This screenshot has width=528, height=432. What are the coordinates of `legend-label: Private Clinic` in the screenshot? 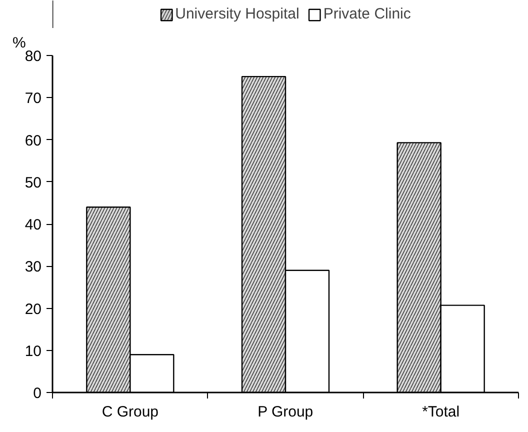 It's located at (367, 14).